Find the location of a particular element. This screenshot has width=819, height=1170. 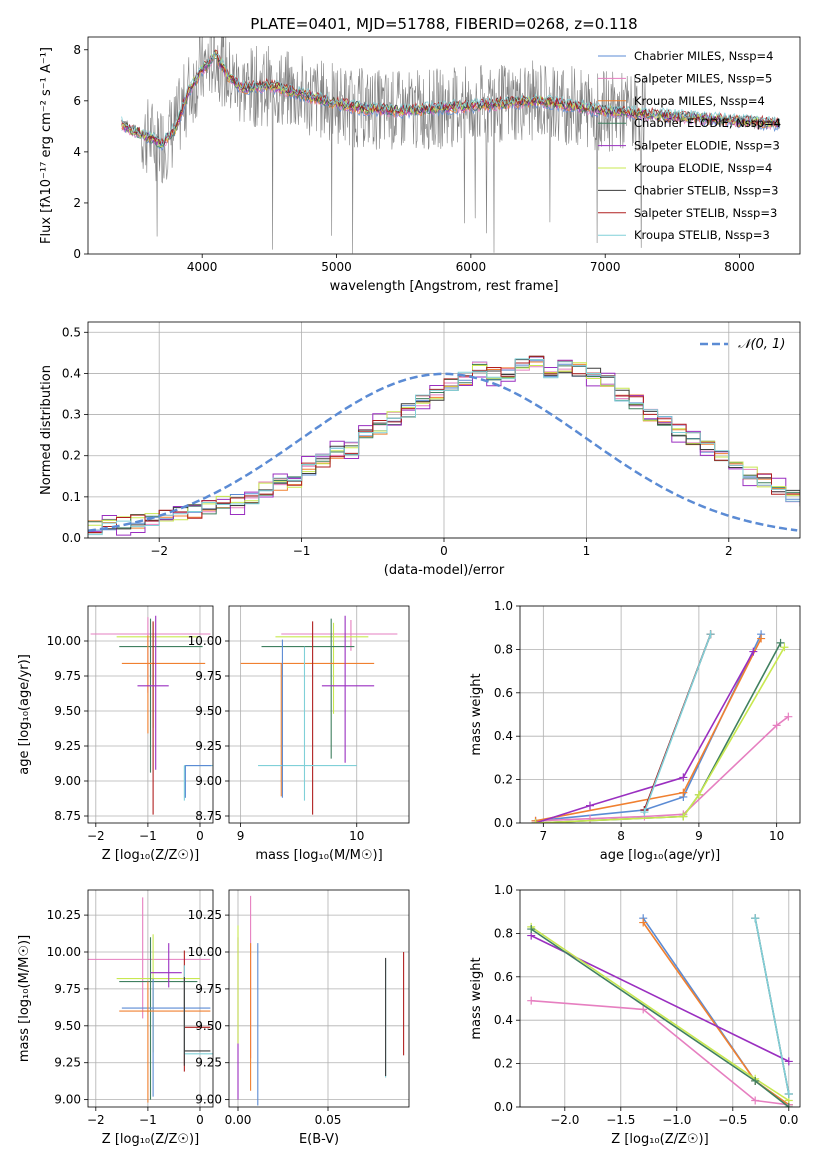

x-tick-label: 6000 is located at coordinates (471, 267).